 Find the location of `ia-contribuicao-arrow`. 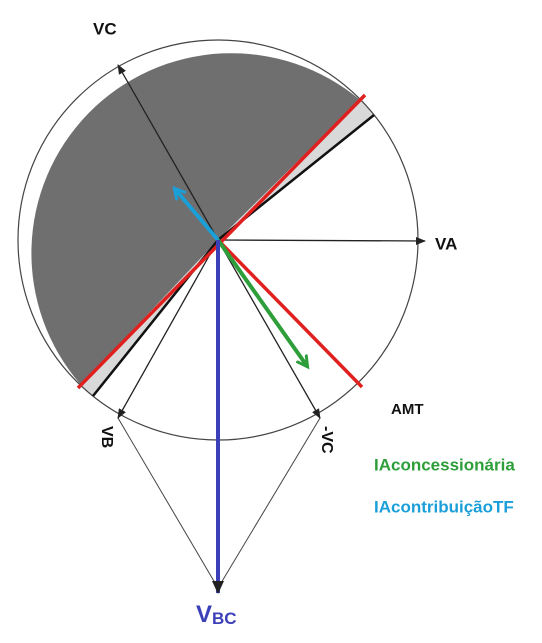

ia-contribuicao-arrow is located at coordinates (197, 215).